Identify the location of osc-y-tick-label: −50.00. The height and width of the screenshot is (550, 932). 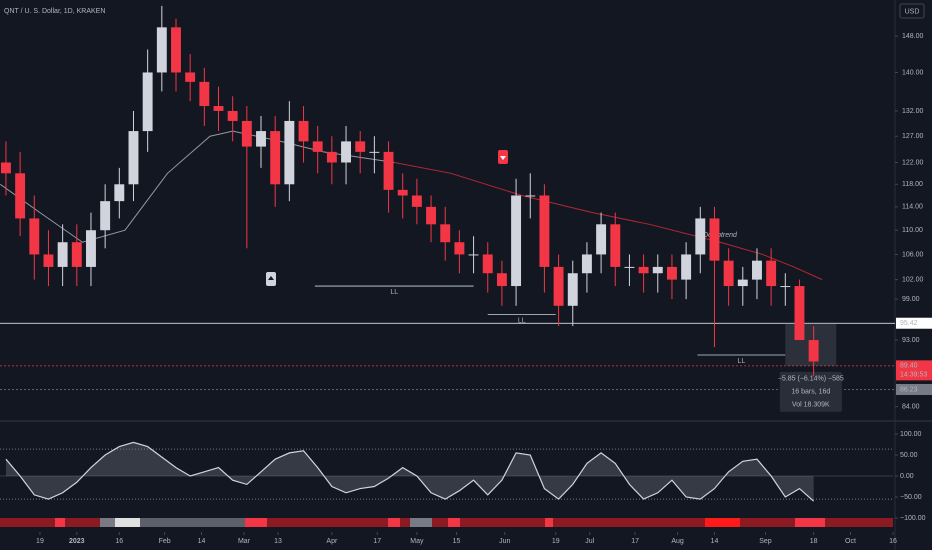
(911, 497).